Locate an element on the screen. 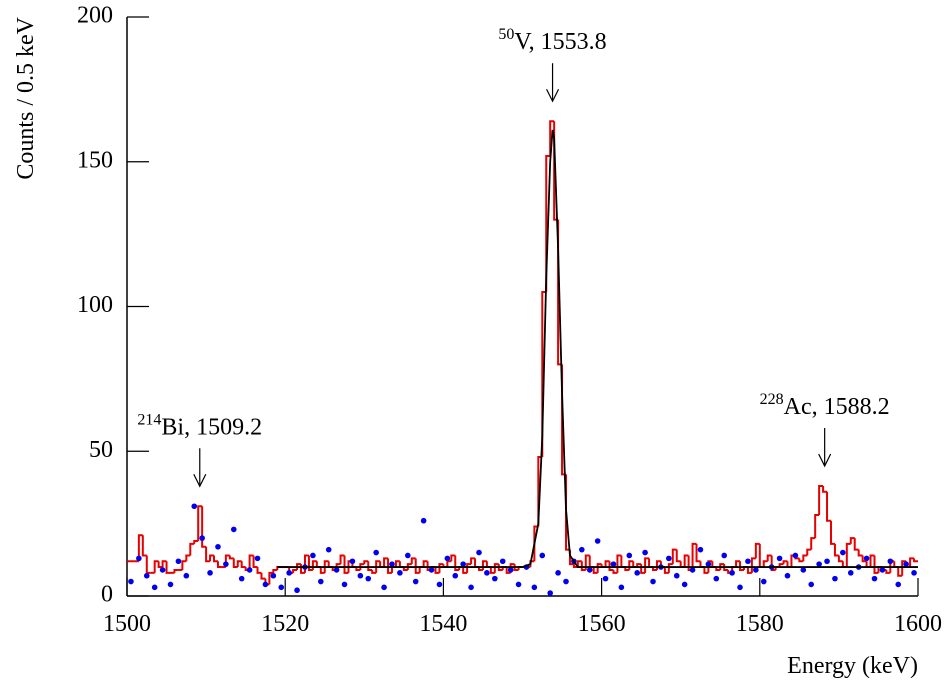 The height and width of the screenshot is (684, 946). x-tick-label: 1540 is located at coordinates (443, 624).